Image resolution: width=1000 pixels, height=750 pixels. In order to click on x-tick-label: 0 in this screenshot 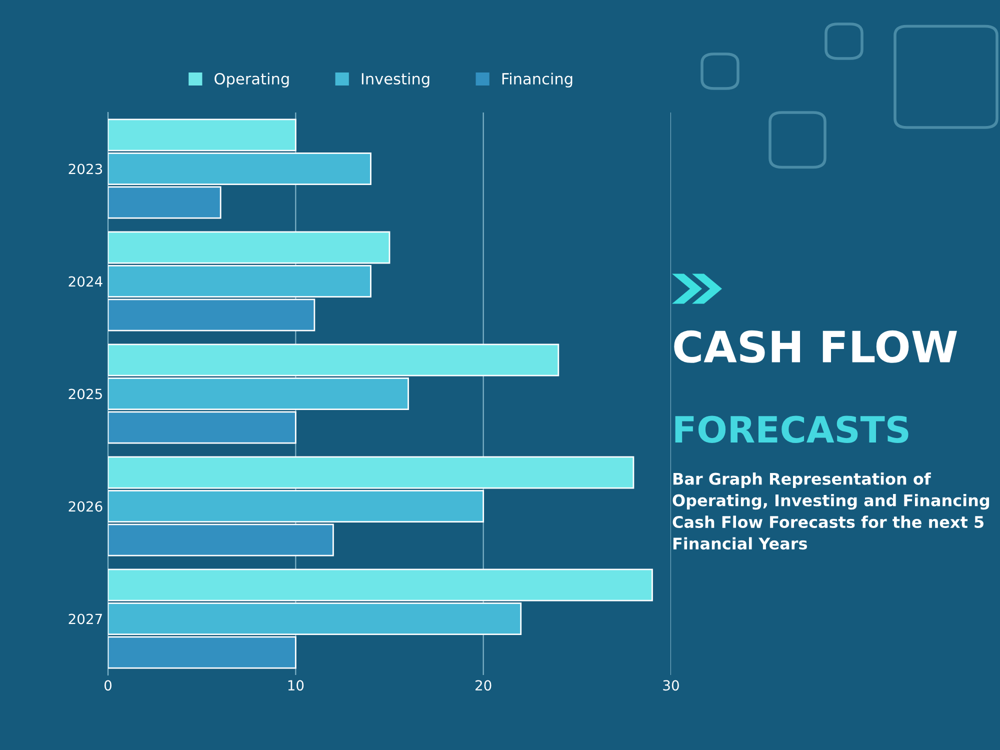, I will do `click(108, 685)`.